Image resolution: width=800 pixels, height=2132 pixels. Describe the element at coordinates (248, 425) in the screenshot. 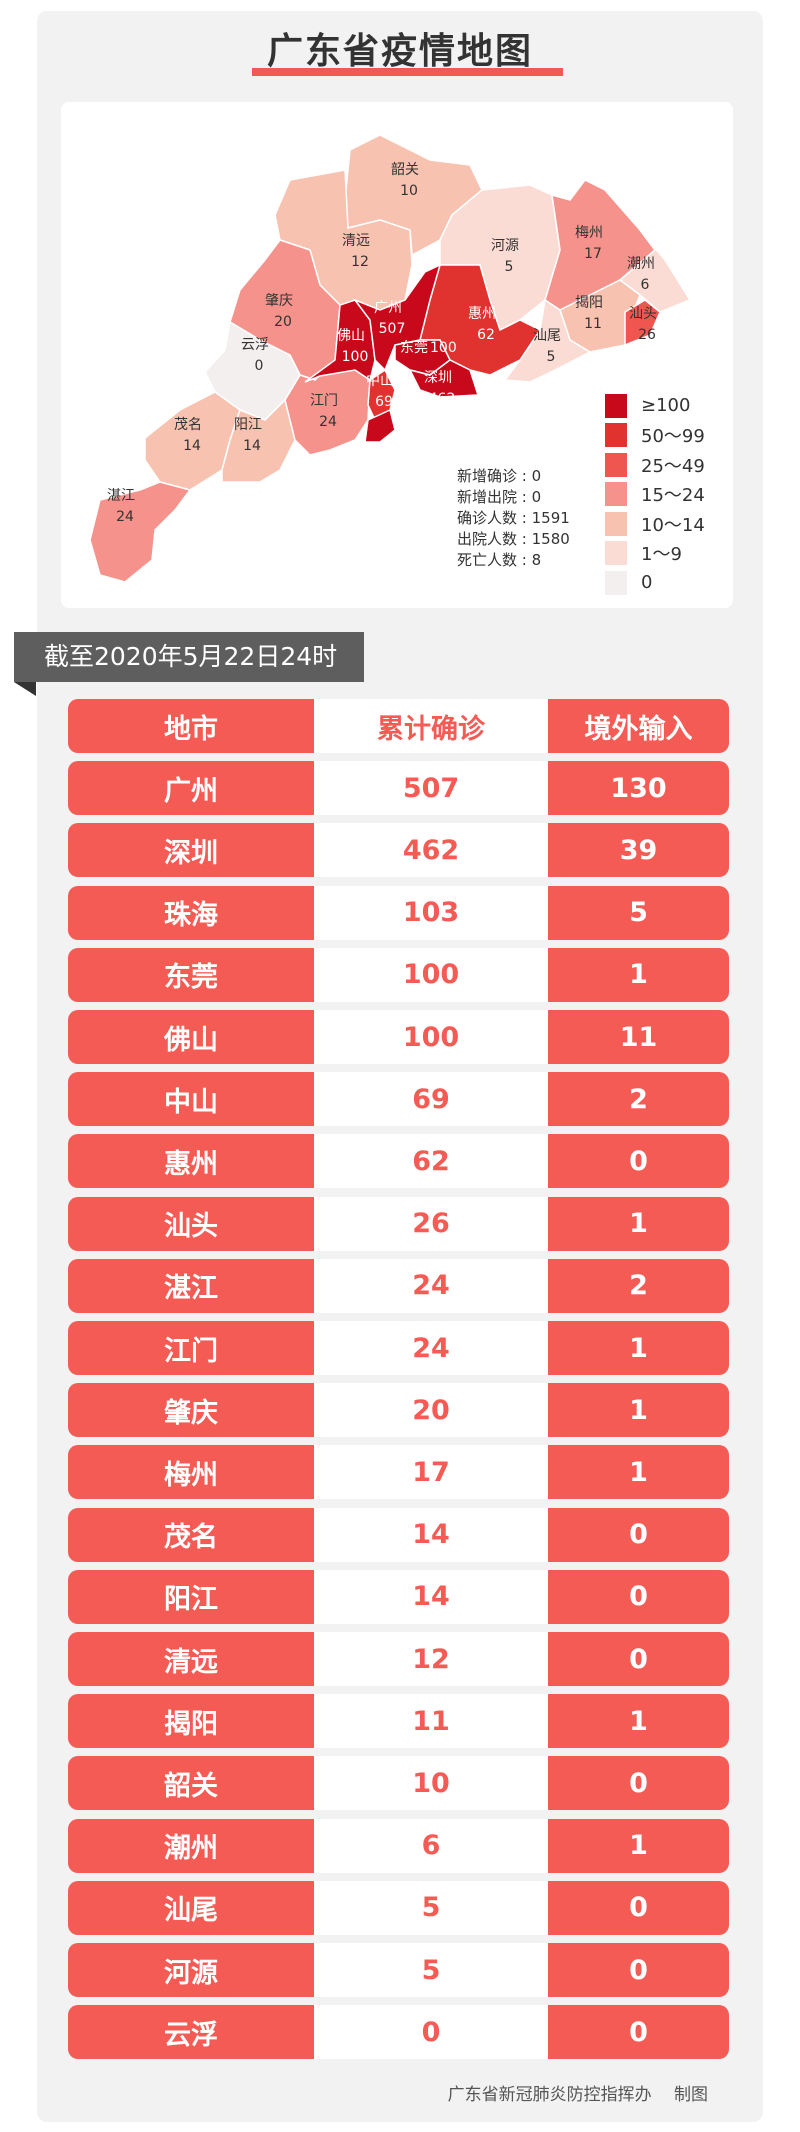

I see `map-region-name: 阳江` at that location.